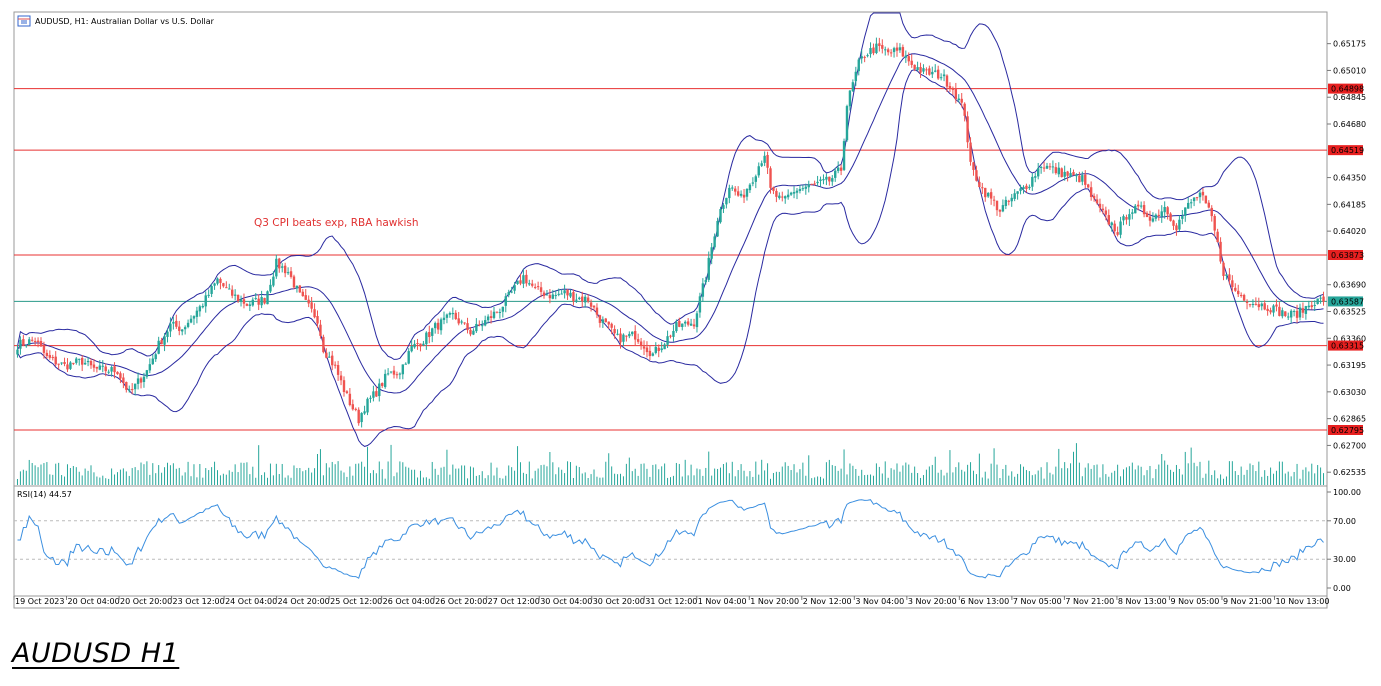  I want to click on time-tick-label: 30 Oct 04:00, so click(566, 601).